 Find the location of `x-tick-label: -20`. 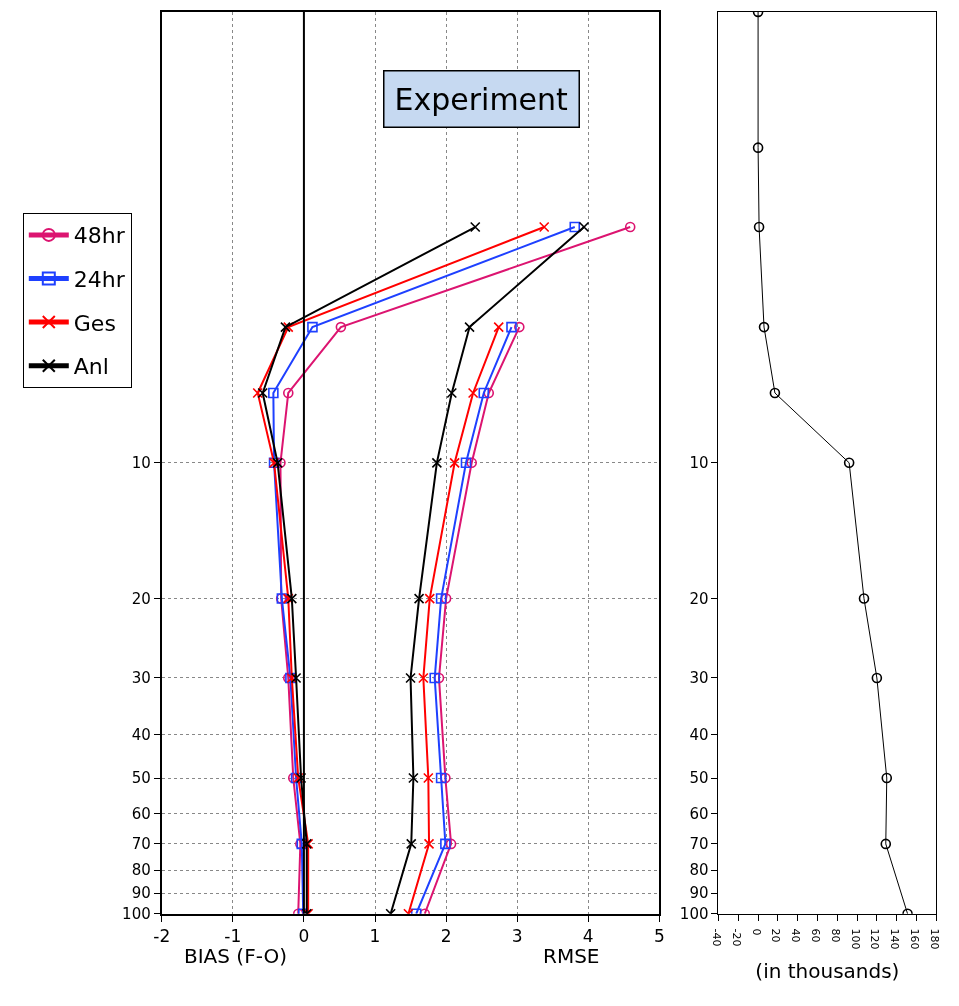

x-tick-label: -20 is located at coordinates (736, 937).